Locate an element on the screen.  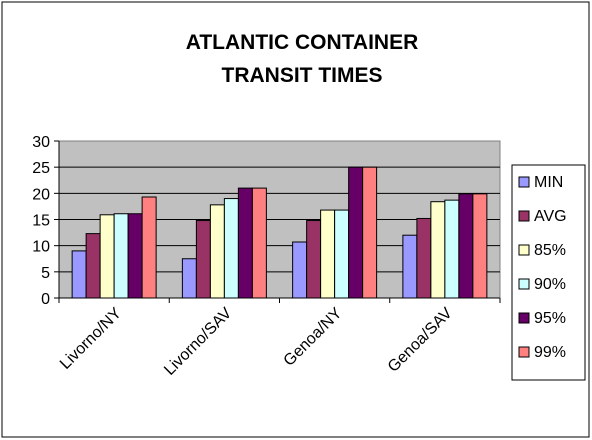
legend-box is located at coordinates (548, 272).